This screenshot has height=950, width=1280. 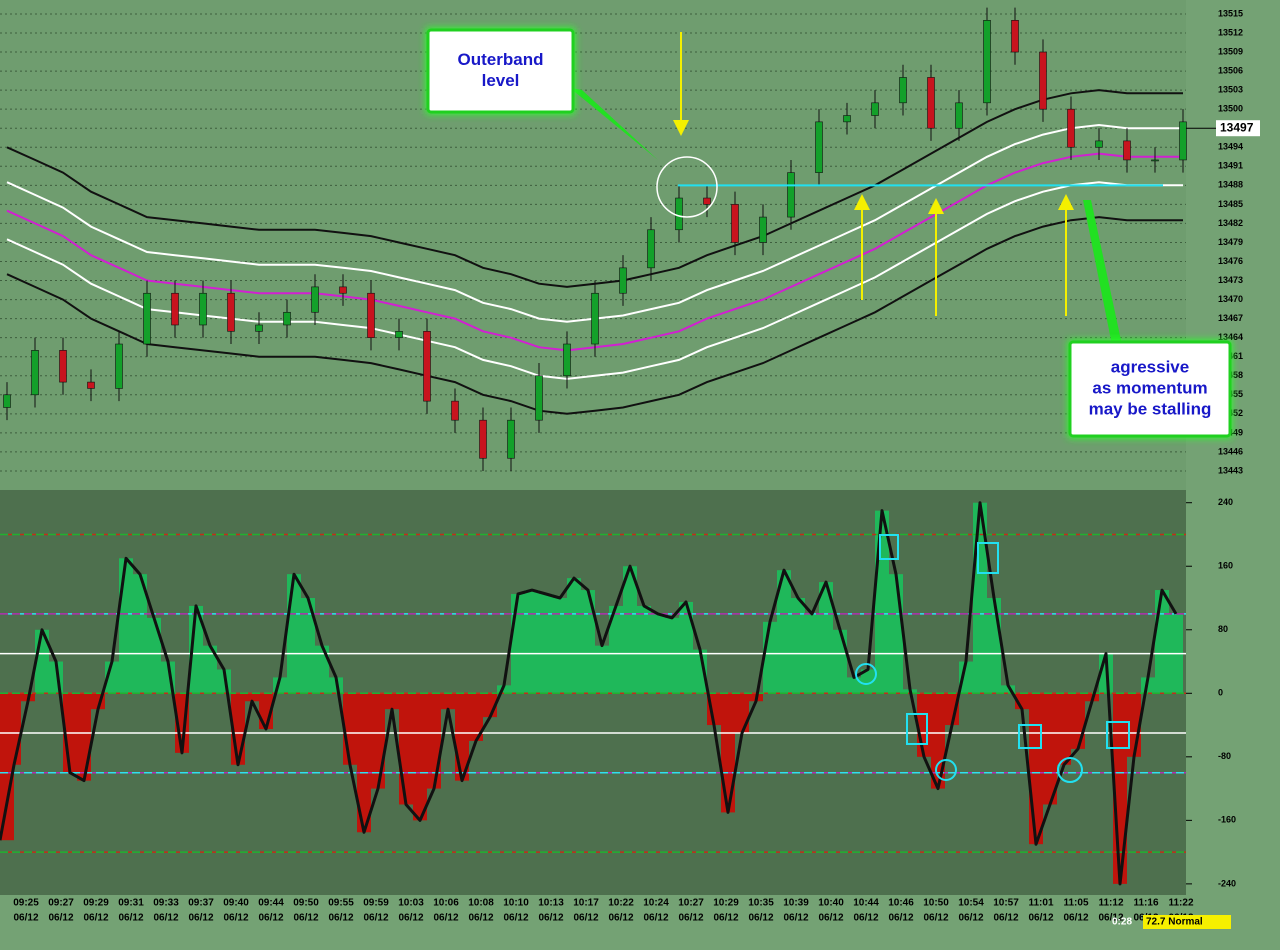 I want to click on x-tick-label: 10:35, so click(x=761, y=903).